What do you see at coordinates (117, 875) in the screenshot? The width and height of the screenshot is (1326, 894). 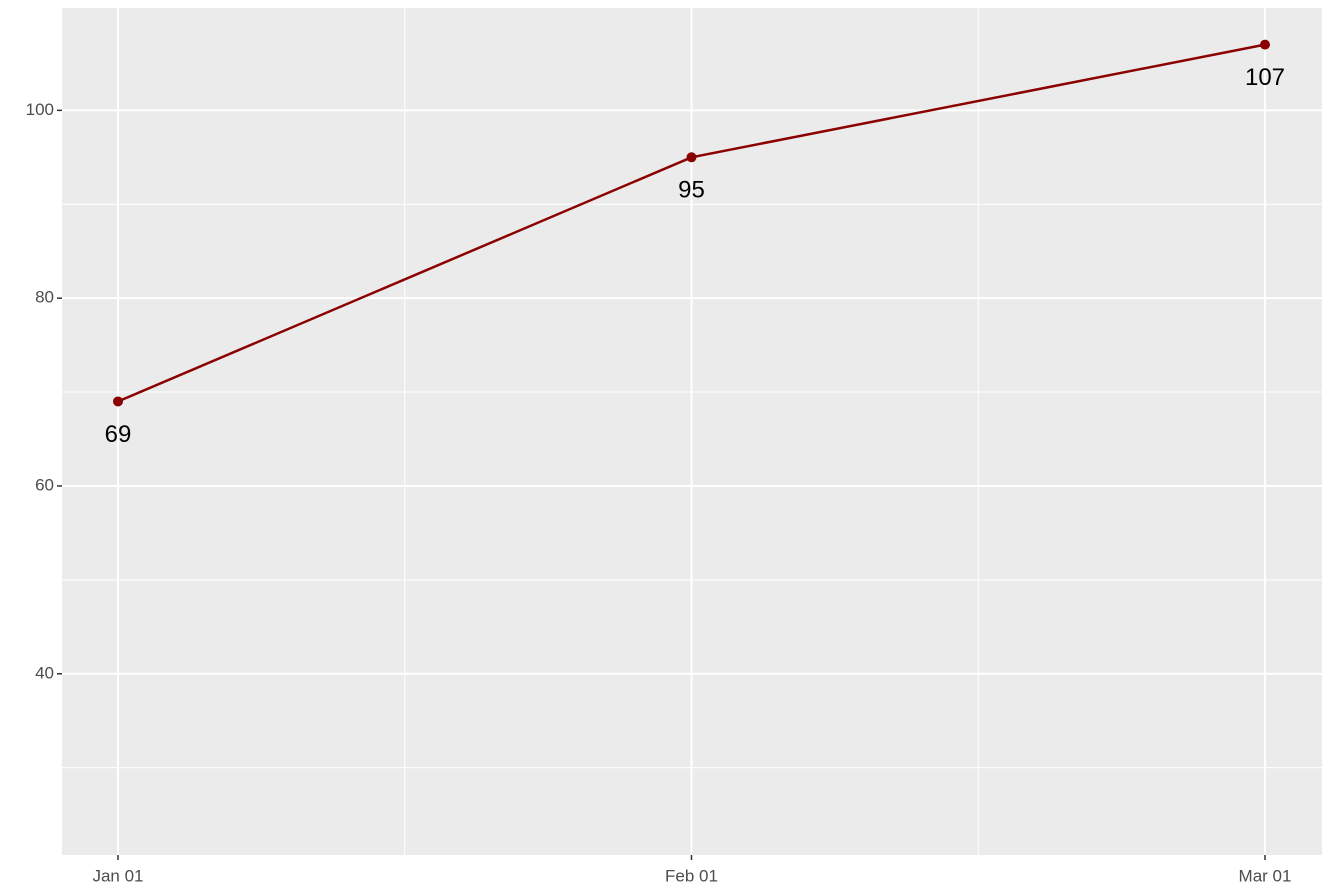 I see `x-tick-label: Jan 01` at bounding box center [117, 875].